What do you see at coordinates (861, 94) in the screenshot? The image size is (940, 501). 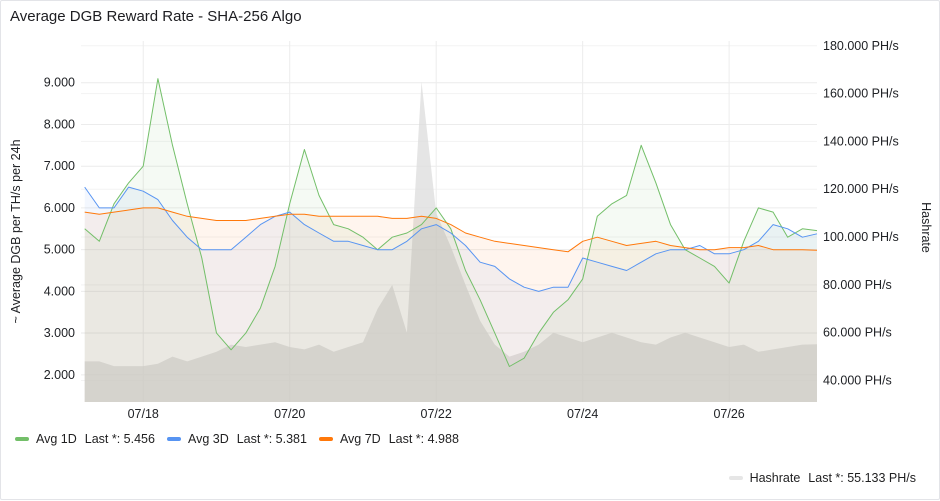 I see `y2-tick-label: 160.000 PH/s` at bounding box center [861, 94].